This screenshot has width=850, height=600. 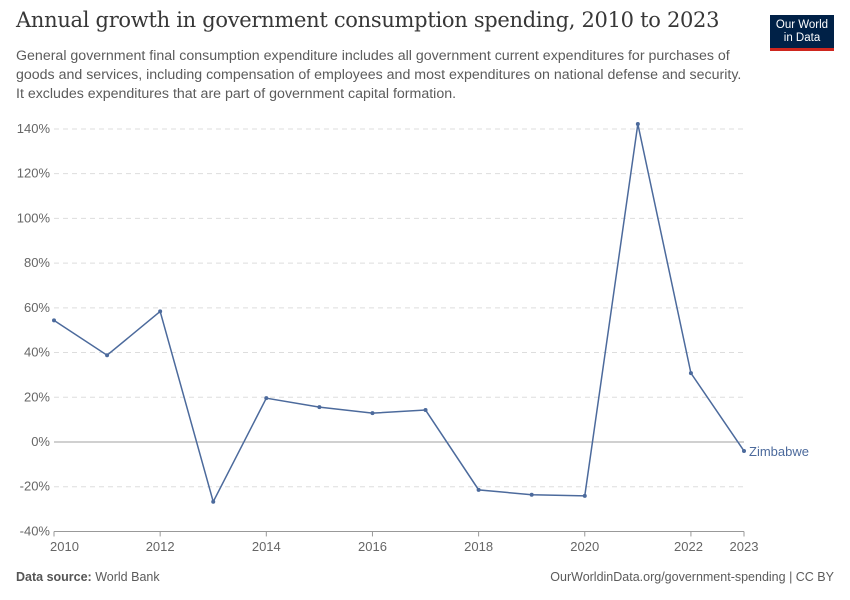 What do you see at coordinates (478, 546) in the screenshot?
I see `x-tick-label: 2018` at bounding box center [478, 546].